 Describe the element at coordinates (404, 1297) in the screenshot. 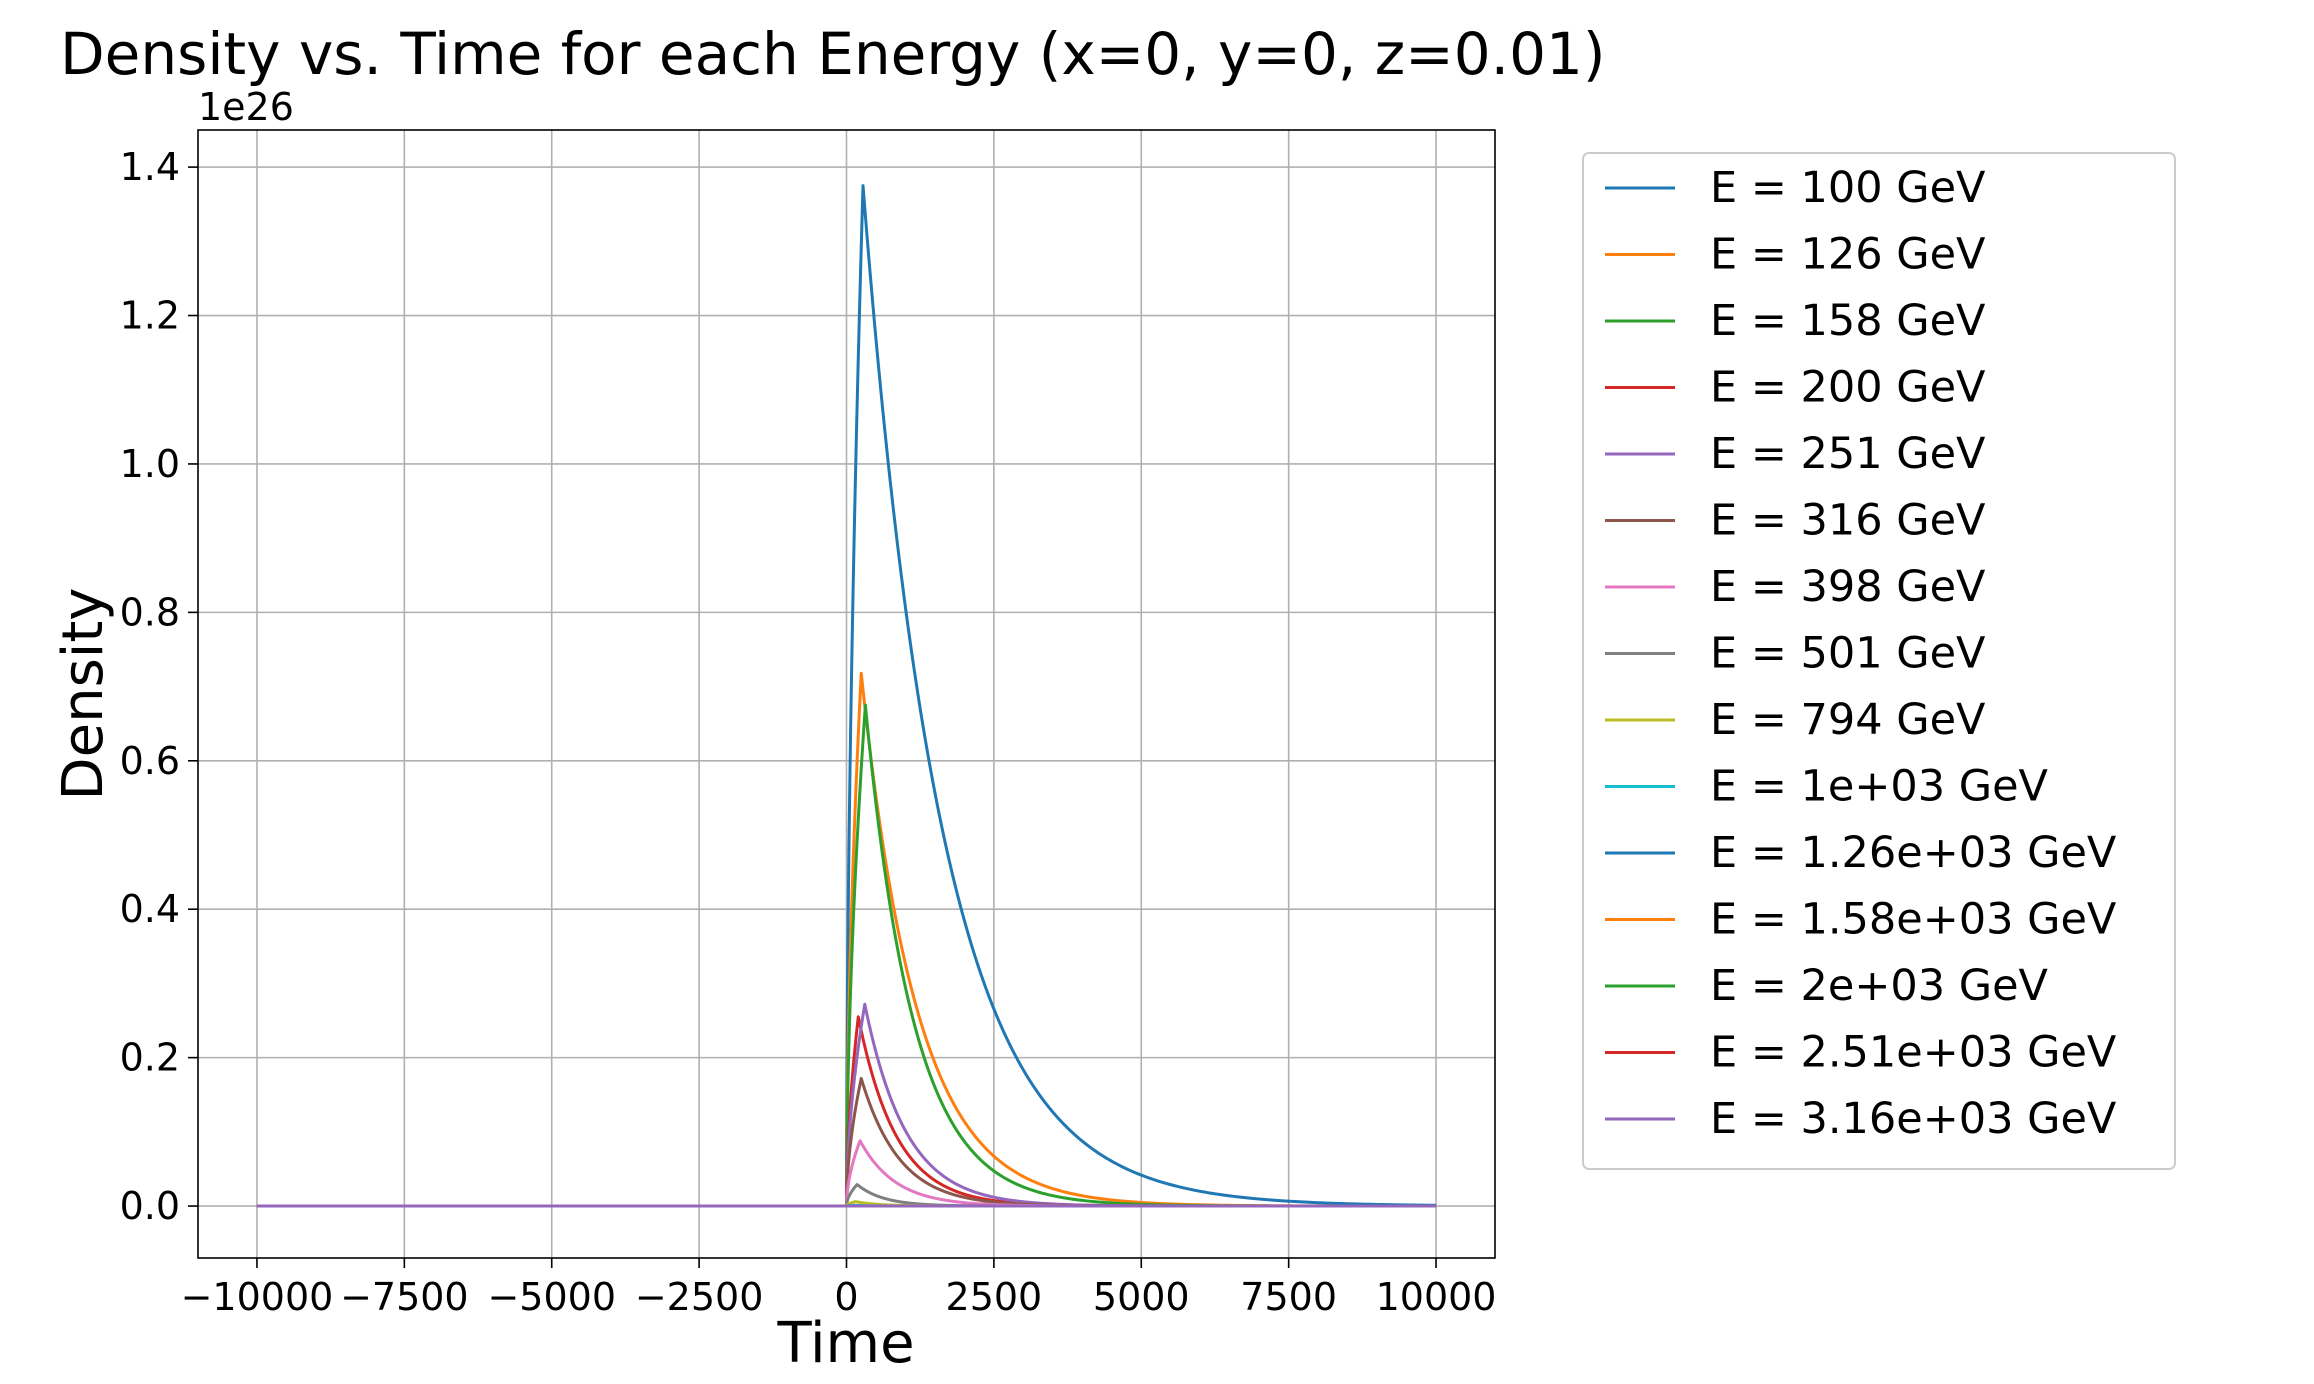

I see `x-tick-label: −7500` at that location.